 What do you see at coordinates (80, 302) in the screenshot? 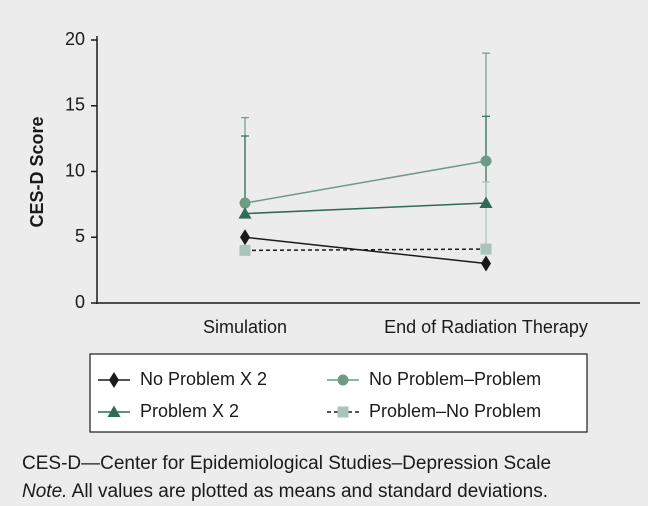
I see `y-tick-label: 0` at bounding box center [80, 302].